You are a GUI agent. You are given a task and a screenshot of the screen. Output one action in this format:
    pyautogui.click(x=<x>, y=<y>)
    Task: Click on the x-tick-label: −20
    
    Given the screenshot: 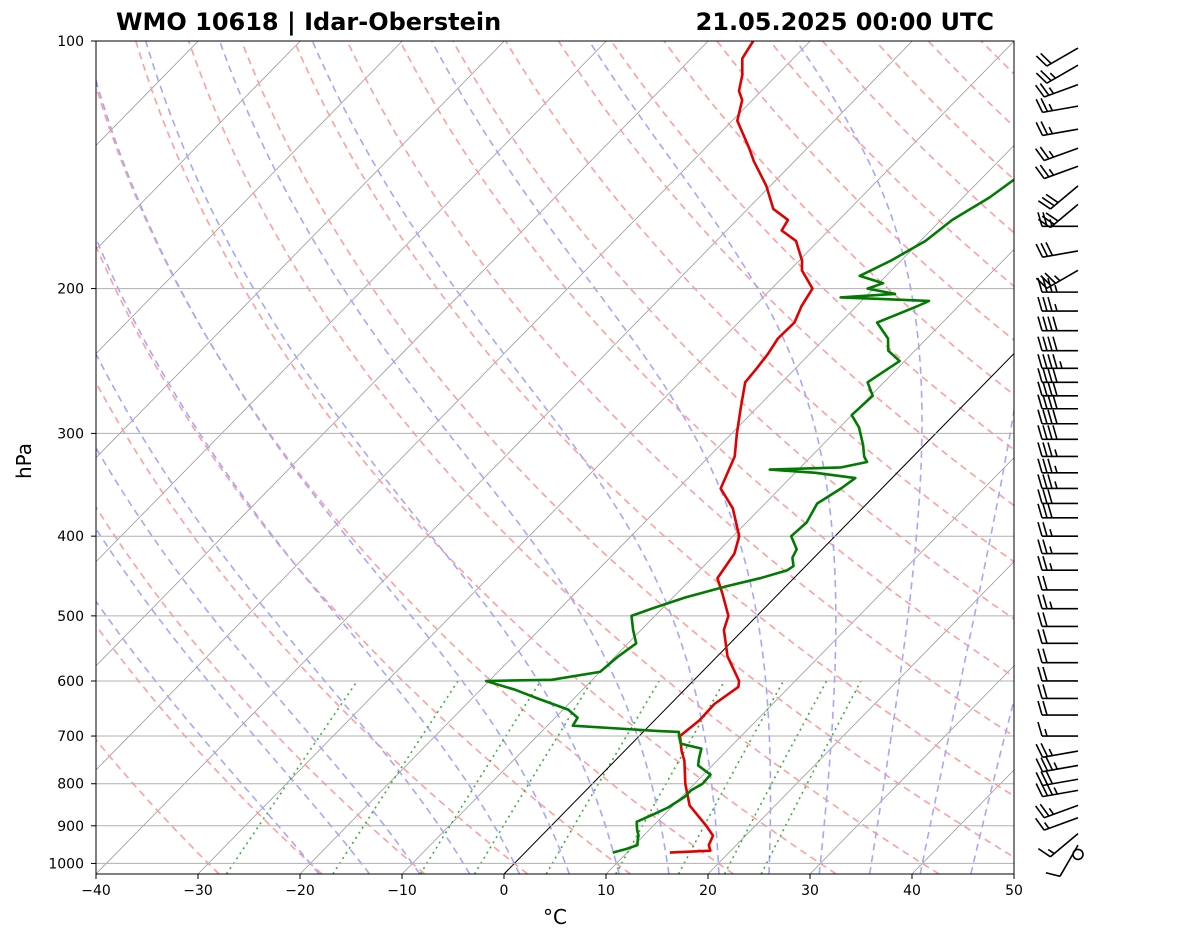 What is the action you would take?
    pyautogui.click(x=300, y=891)
    